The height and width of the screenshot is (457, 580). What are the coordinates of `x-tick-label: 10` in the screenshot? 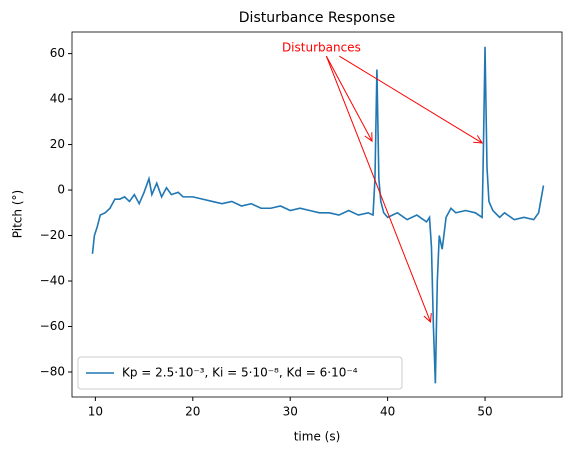 It's located at (95, 412).